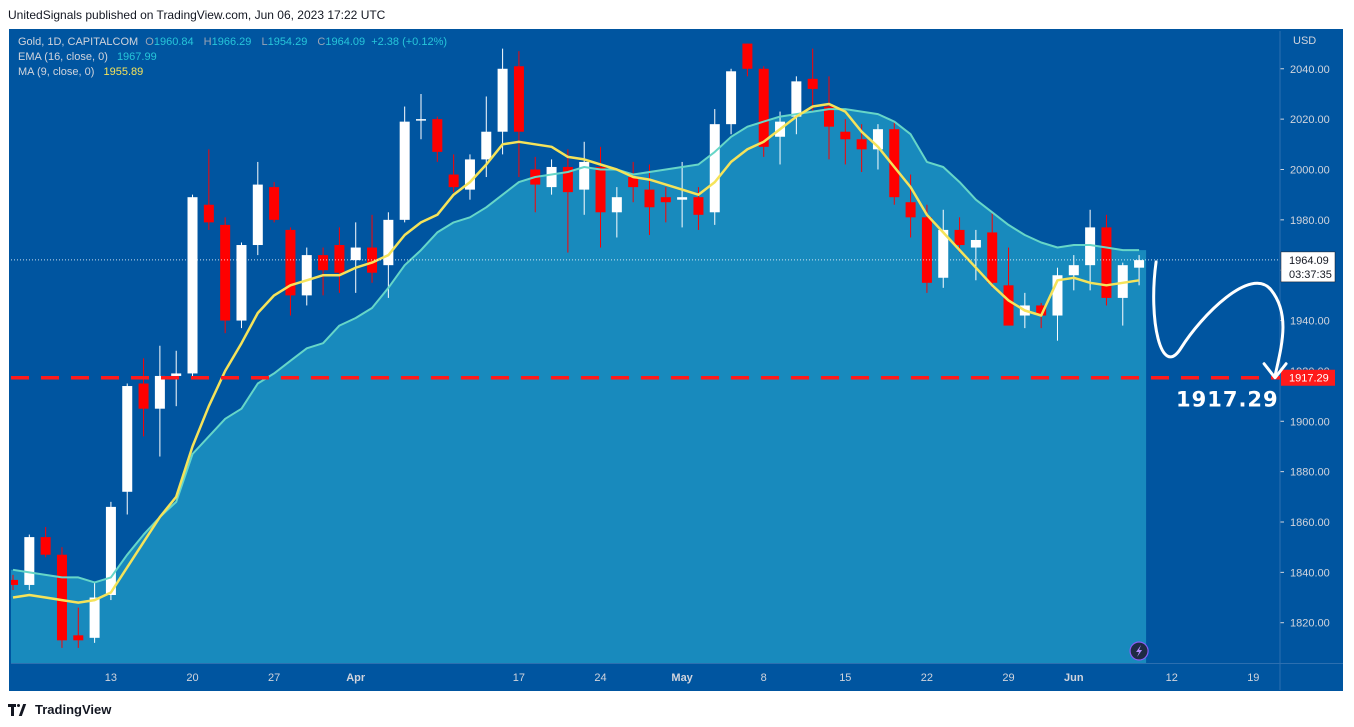  I want to click on forecast-arrowhead, so click(1275, 371).